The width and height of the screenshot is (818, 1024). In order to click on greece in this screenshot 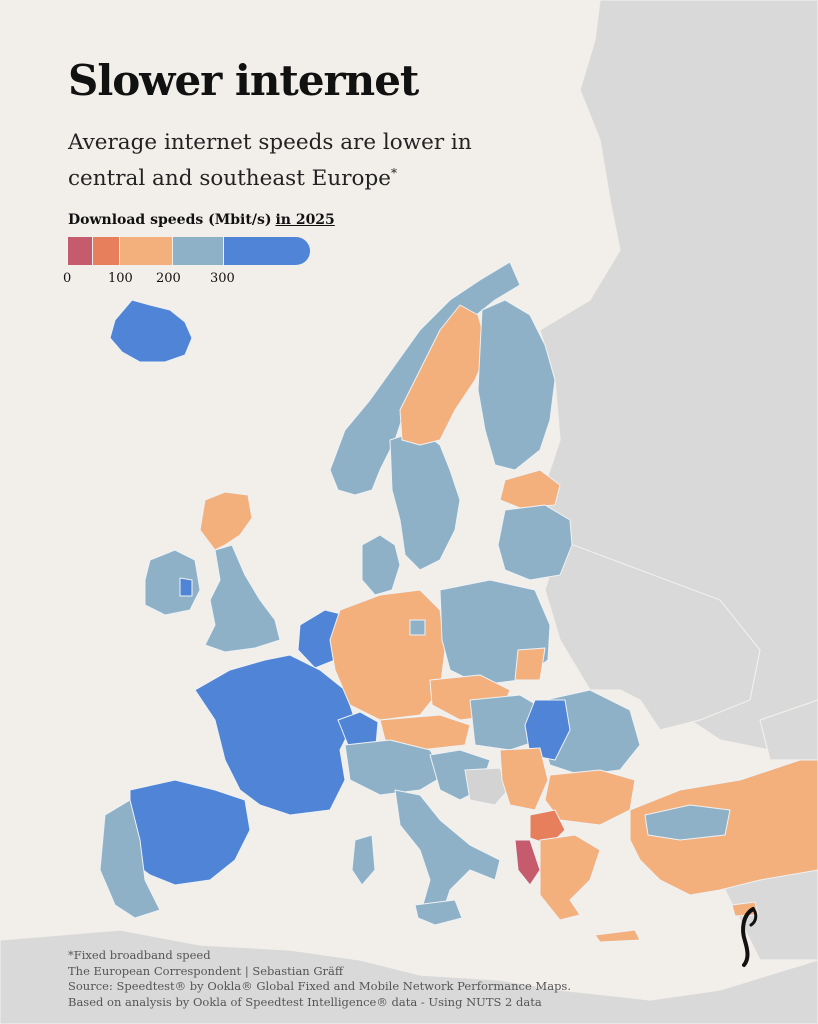, I will do `click(570, 877)`.